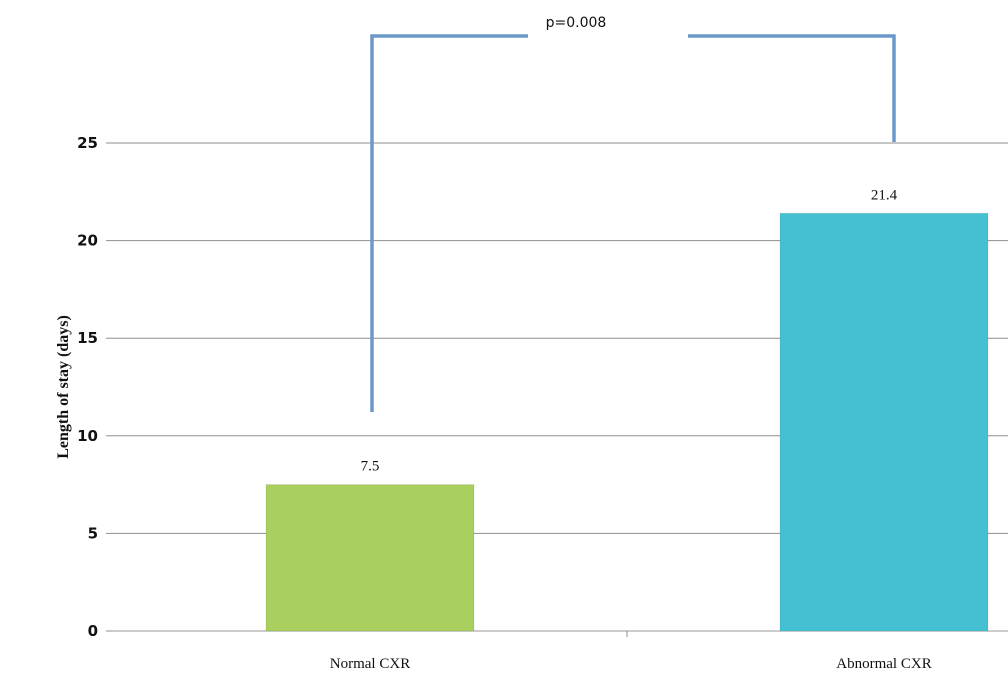 The width and height of the screenshot is (1008, 677). I want to click on category-label: Normal CXR, so click(370, 664).